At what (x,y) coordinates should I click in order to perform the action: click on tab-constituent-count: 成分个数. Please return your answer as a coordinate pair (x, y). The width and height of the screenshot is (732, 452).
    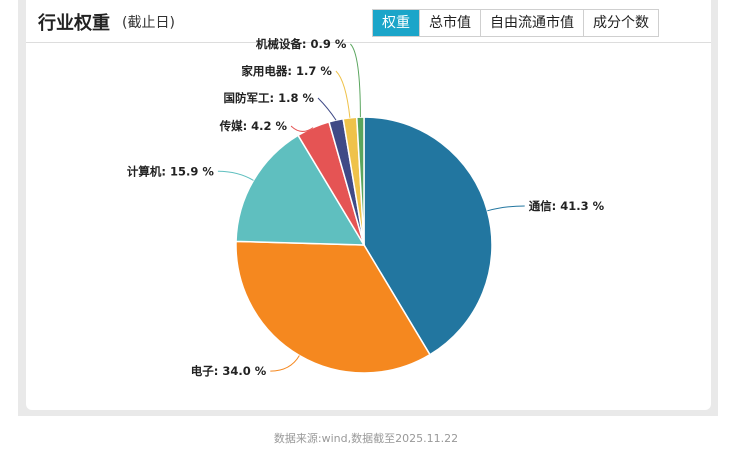
    Looking at the image, I should click on (620, 23).